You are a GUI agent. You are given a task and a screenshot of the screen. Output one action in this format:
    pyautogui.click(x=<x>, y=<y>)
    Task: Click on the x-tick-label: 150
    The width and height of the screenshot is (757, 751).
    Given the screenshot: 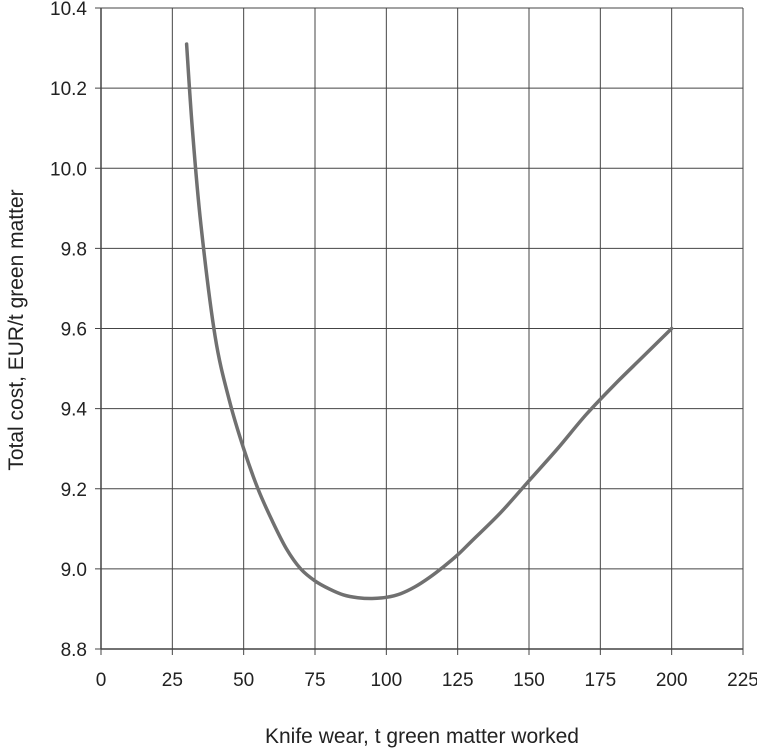 What is the action you would take?
    pyautogui.click(x=529, y=680)
    